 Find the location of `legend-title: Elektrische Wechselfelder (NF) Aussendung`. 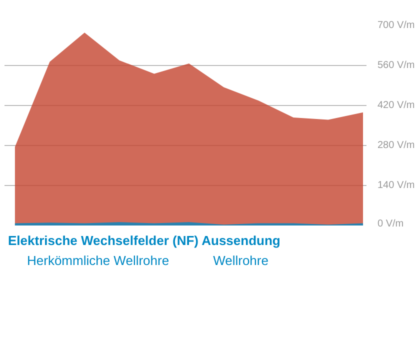

legend-title: Elektrische Wechselfelder (NF) Aussendung is located at coordinates (144, 240).